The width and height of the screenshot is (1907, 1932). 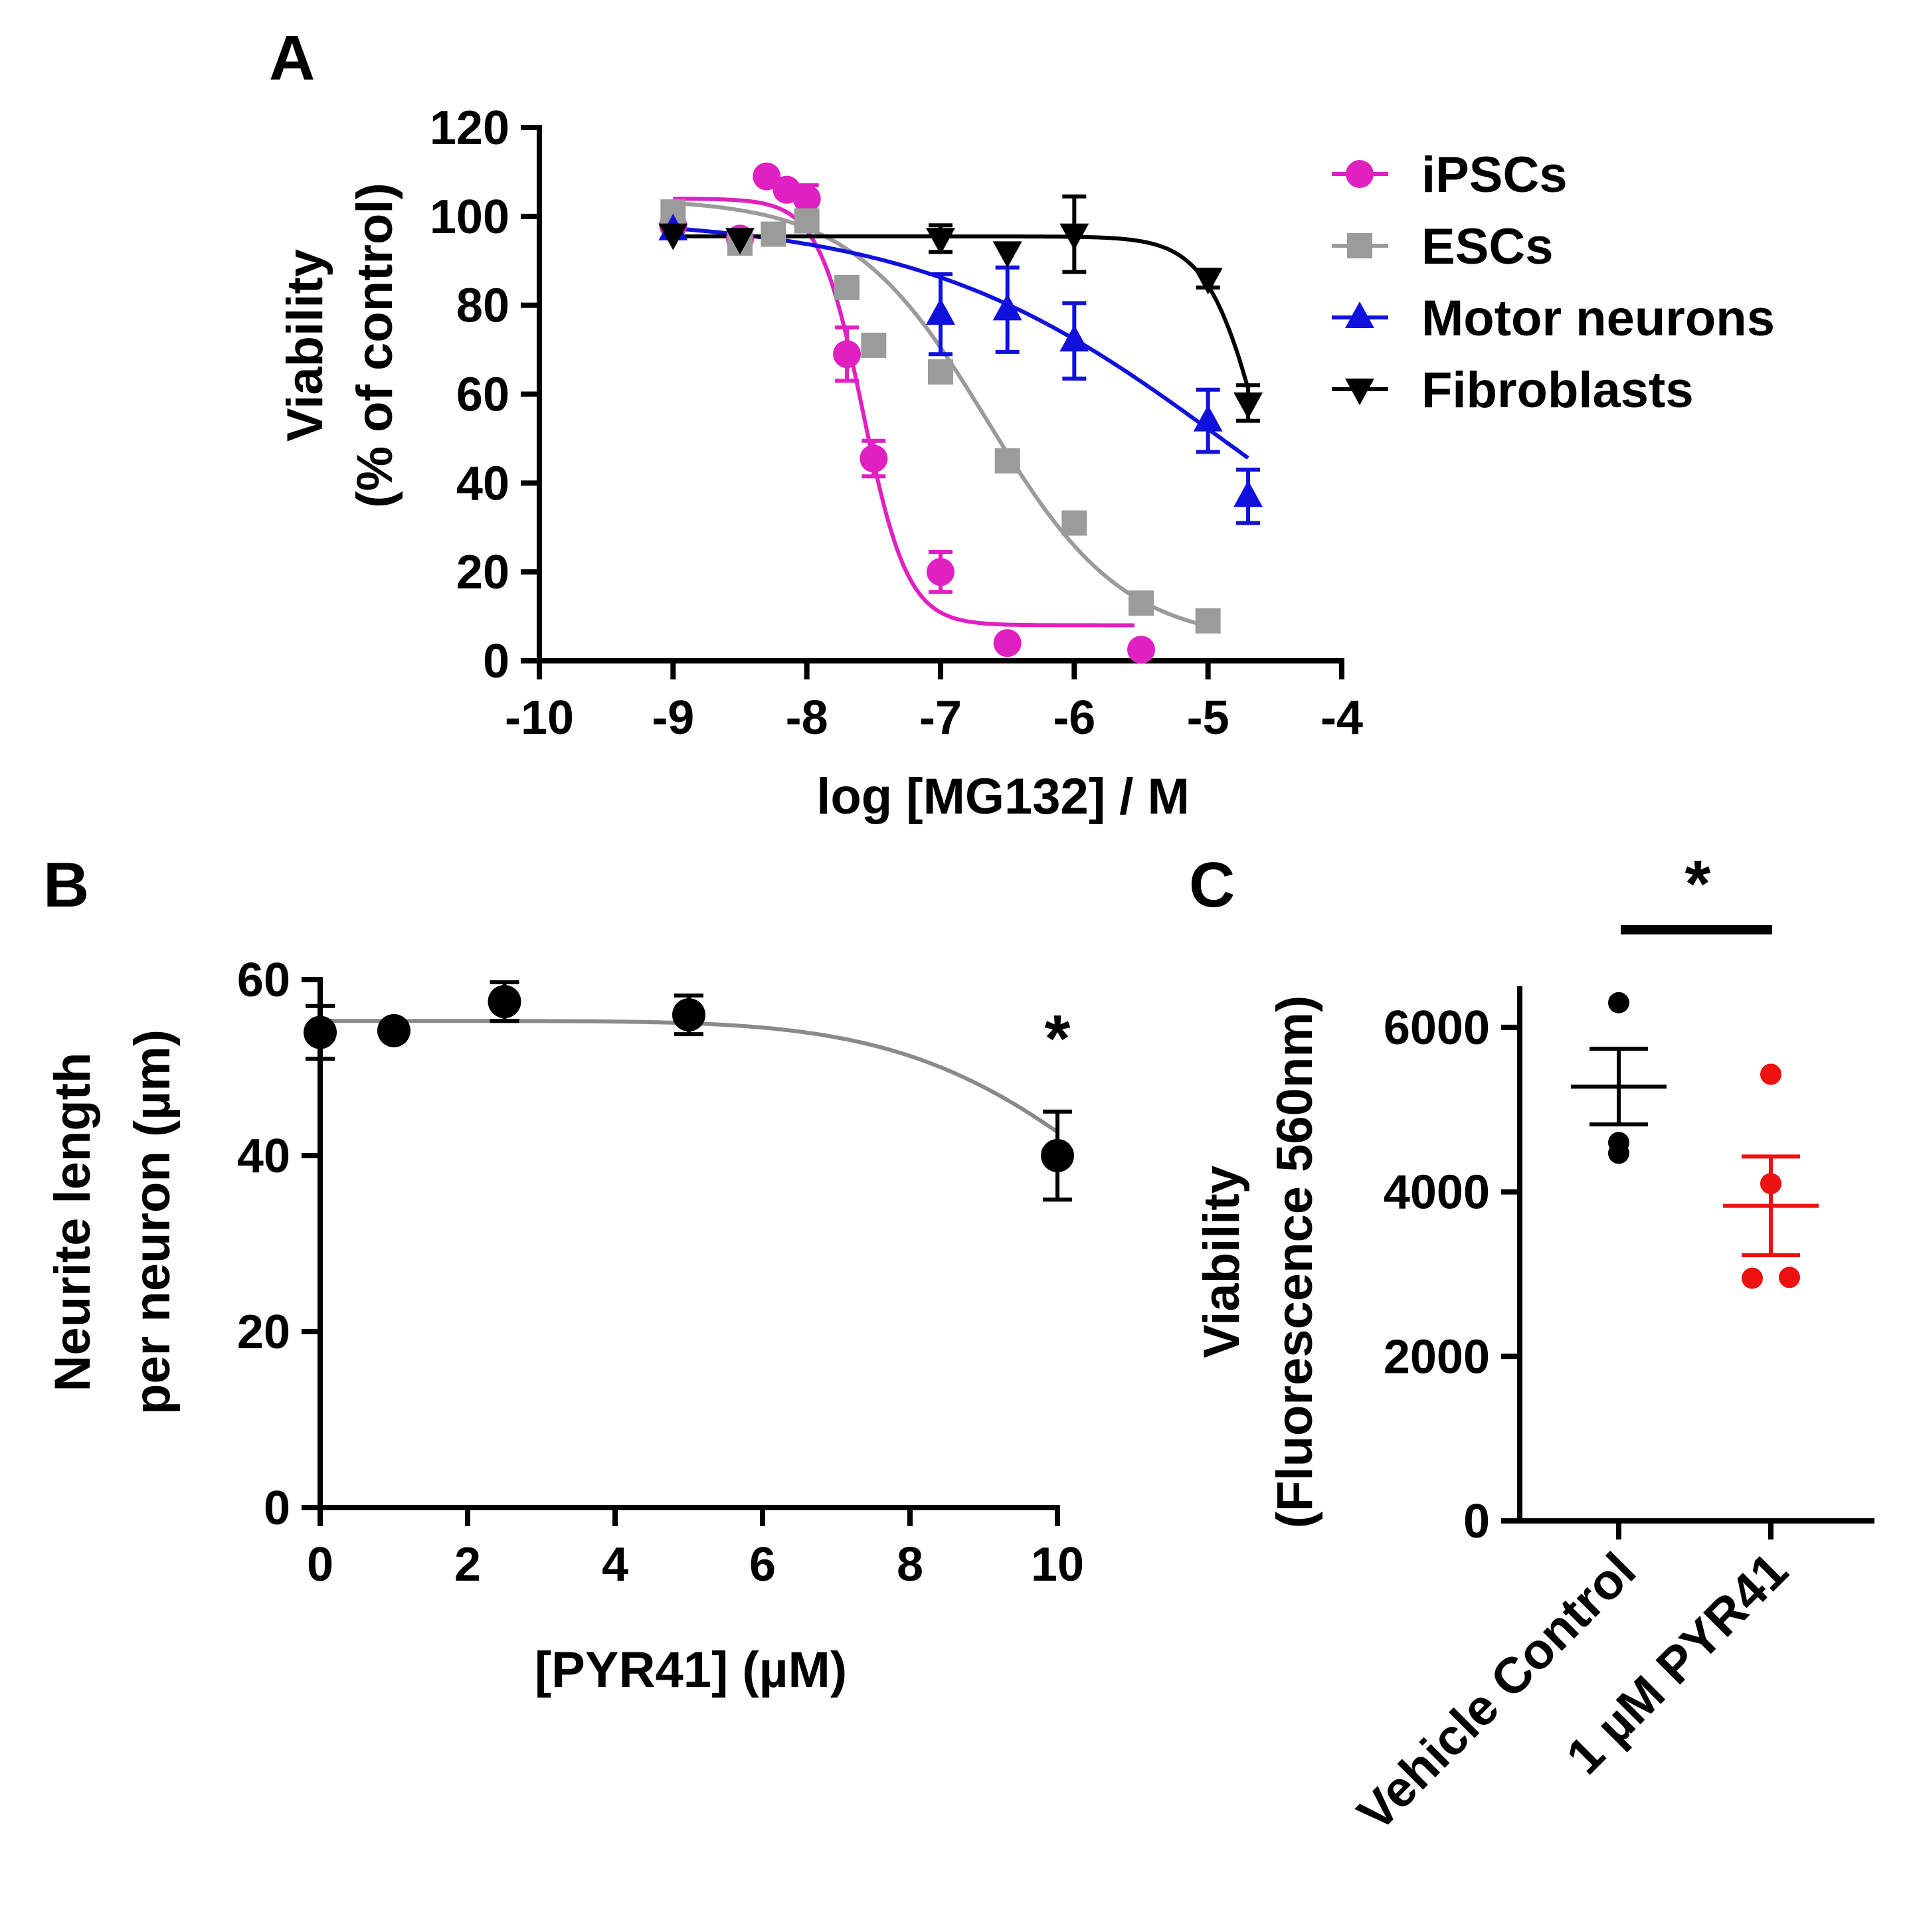 I want to click on panel-a-y-tick-label: 0, so click(x=496, y=661).